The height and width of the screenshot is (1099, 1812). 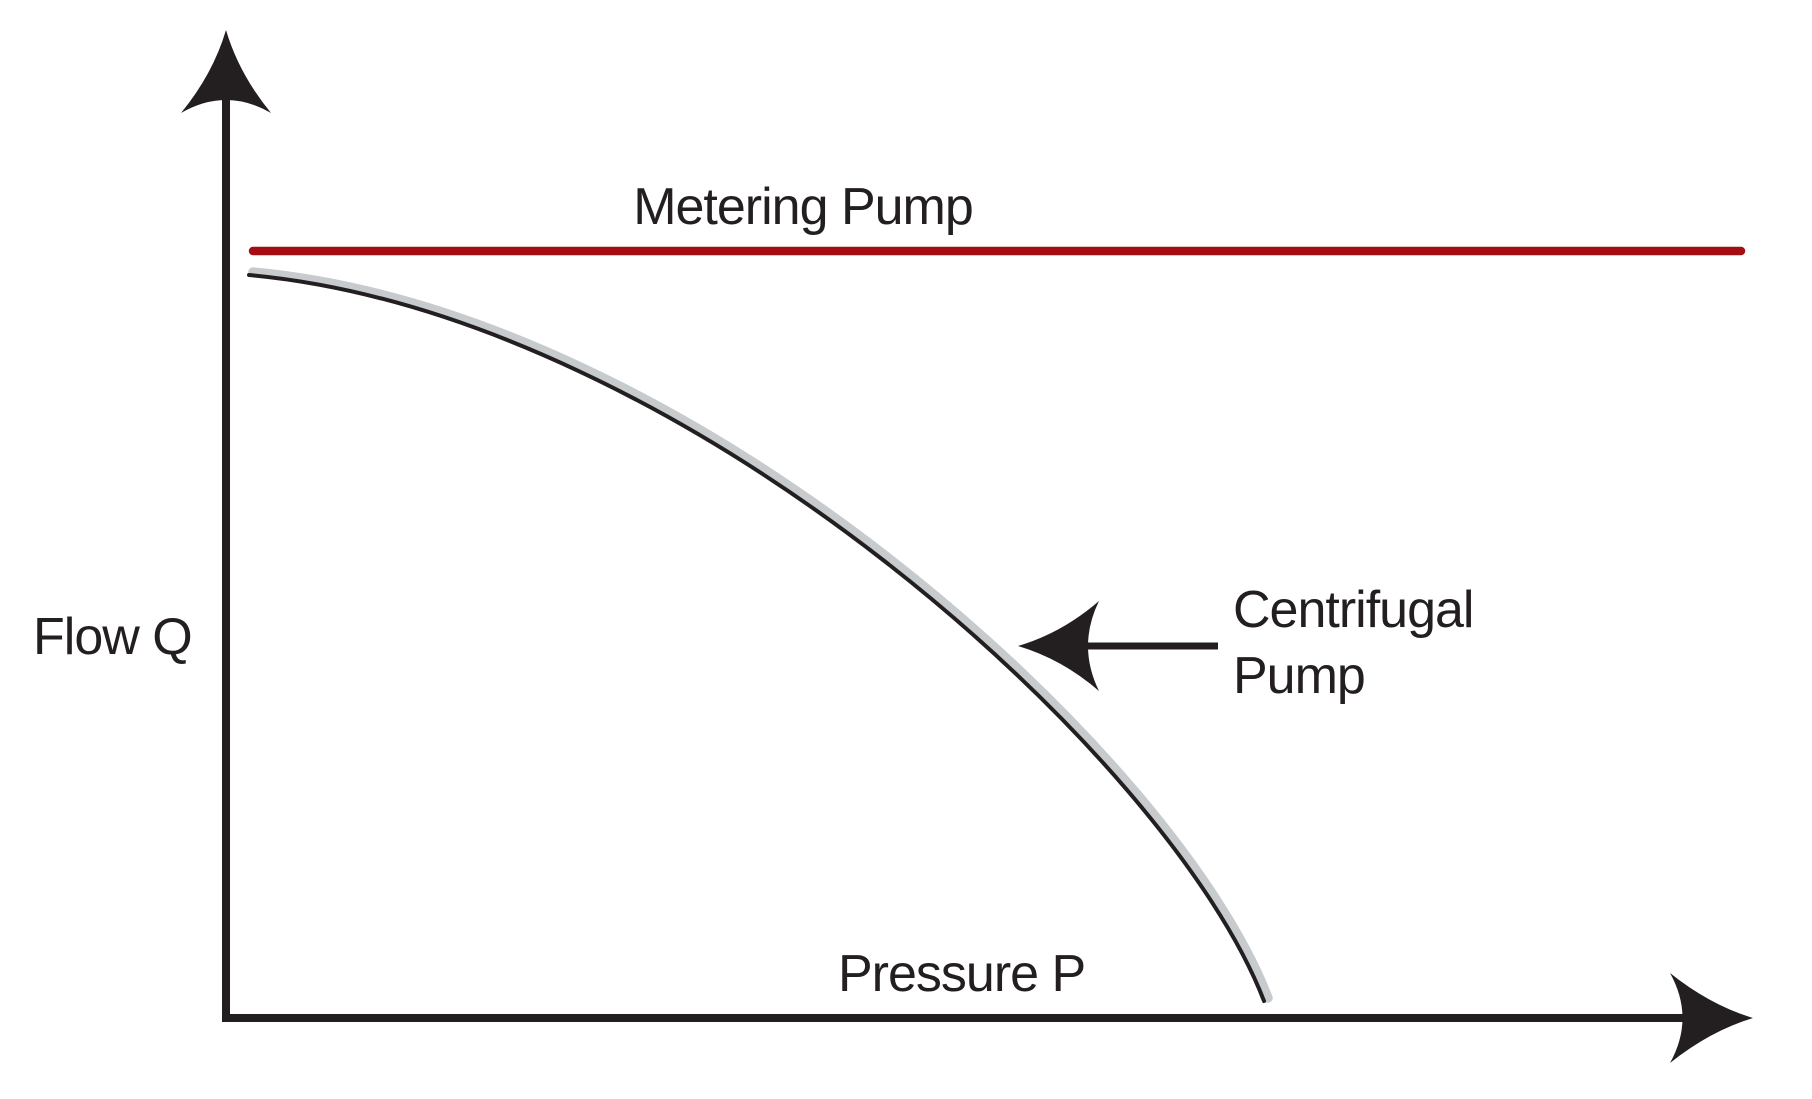 What do you see at coordinates (1353, 610) in the screenshot?
I see `centrifugal-pump-label-line1: Centrifugal` at bounding box center [1353, 610].